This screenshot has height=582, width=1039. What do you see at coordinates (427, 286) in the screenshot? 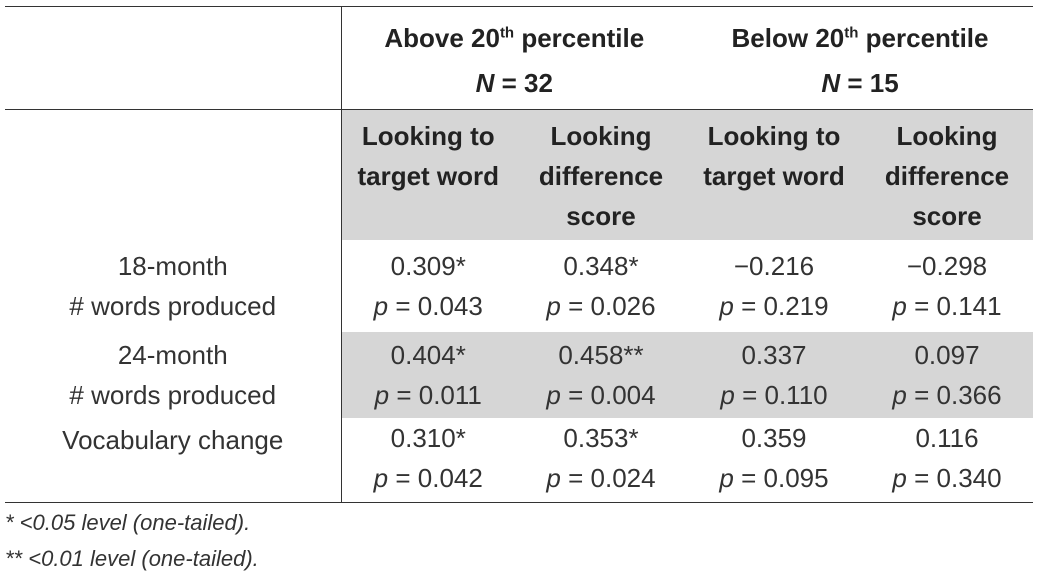
I see `table-cell: 0.309* p = 0.043` at bounding box center [427, 286].